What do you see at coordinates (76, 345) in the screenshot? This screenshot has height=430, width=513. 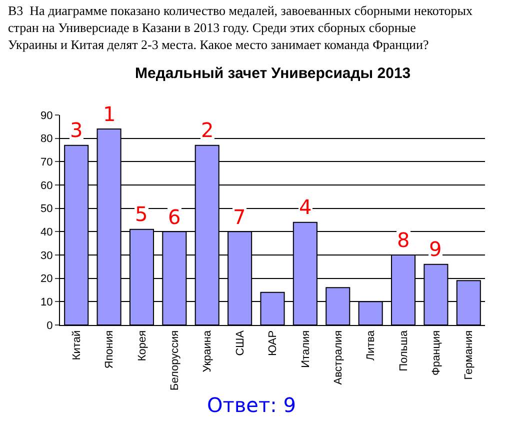 I see `x-tick-label: Китай` at bounding box center [76, 345].